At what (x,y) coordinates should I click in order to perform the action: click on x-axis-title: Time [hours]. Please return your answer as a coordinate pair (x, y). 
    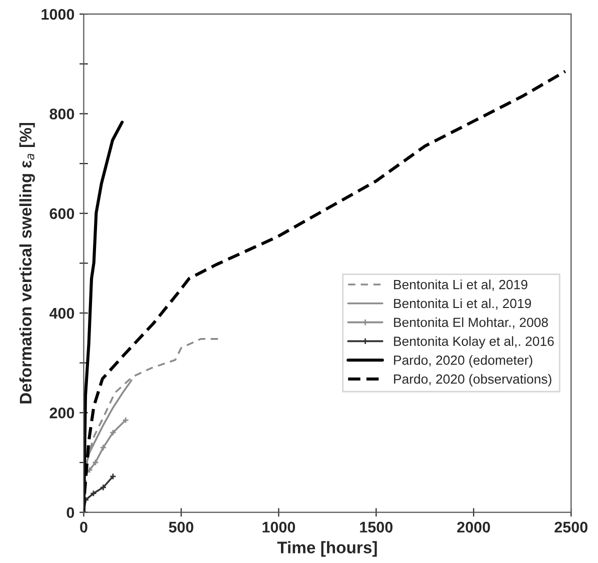
    Looking at the image, I should click on (327, 549).